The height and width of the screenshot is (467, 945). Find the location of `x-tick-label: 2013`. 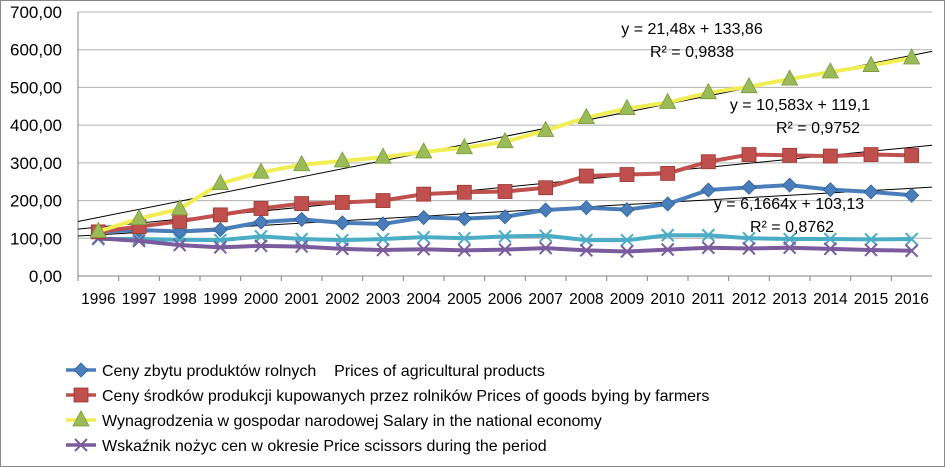

x-tick-label: 2013 is located at coordinates (789, 299).